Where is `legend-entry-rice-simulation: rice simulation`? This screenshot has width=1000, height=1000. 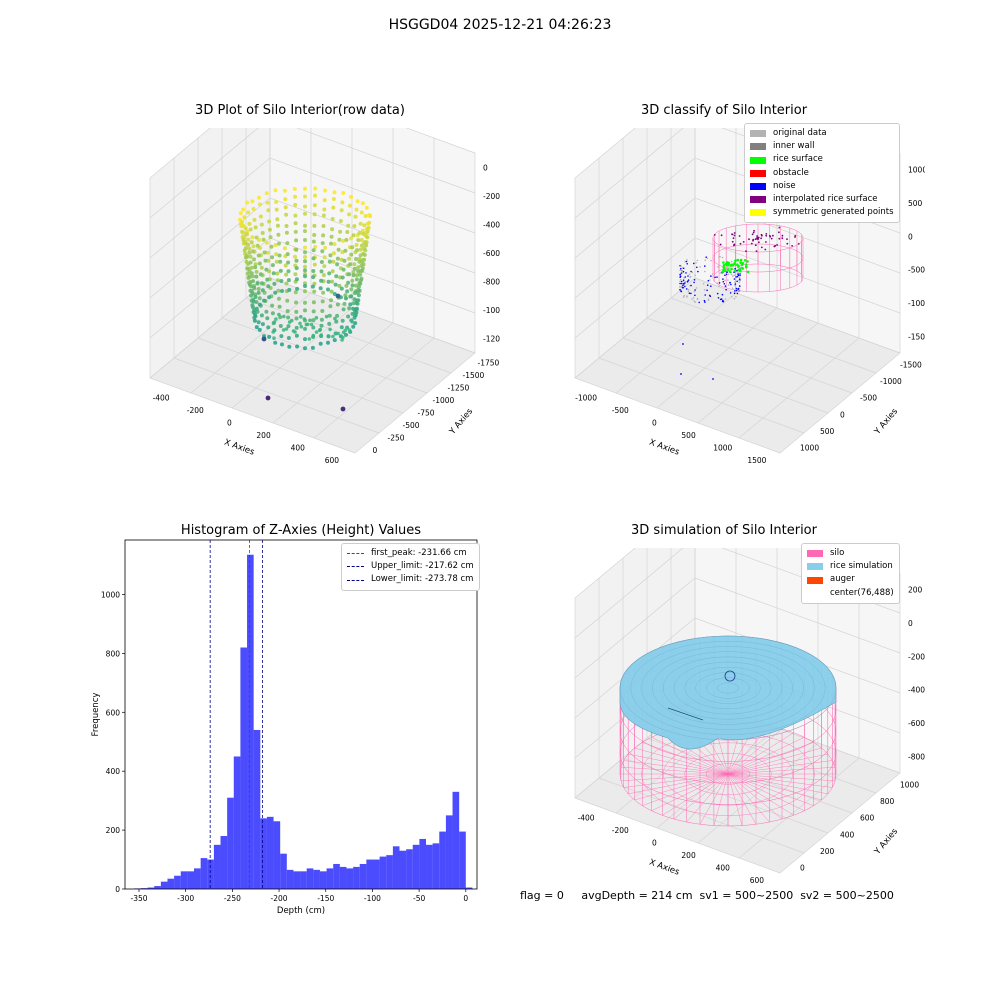 legend-entry-rice-simulation: rice simulation is located at coordinates (850, 566).